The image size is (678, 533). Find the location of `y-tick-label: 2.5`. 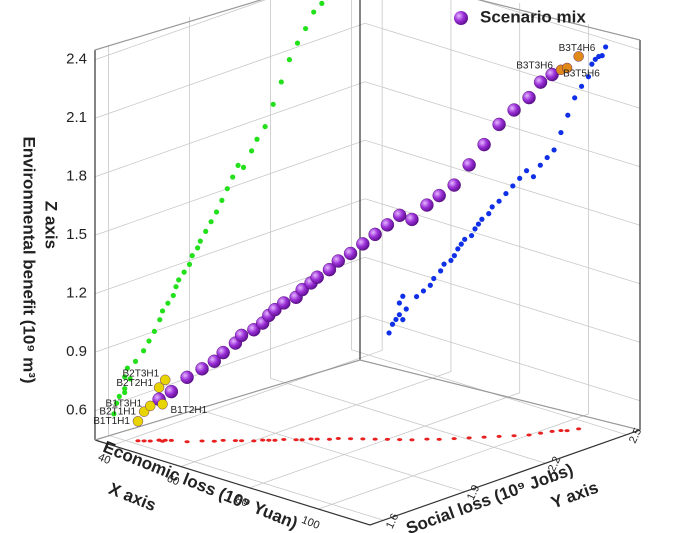

y-tick-label: 2.5 is located at coordinates (635, 435).